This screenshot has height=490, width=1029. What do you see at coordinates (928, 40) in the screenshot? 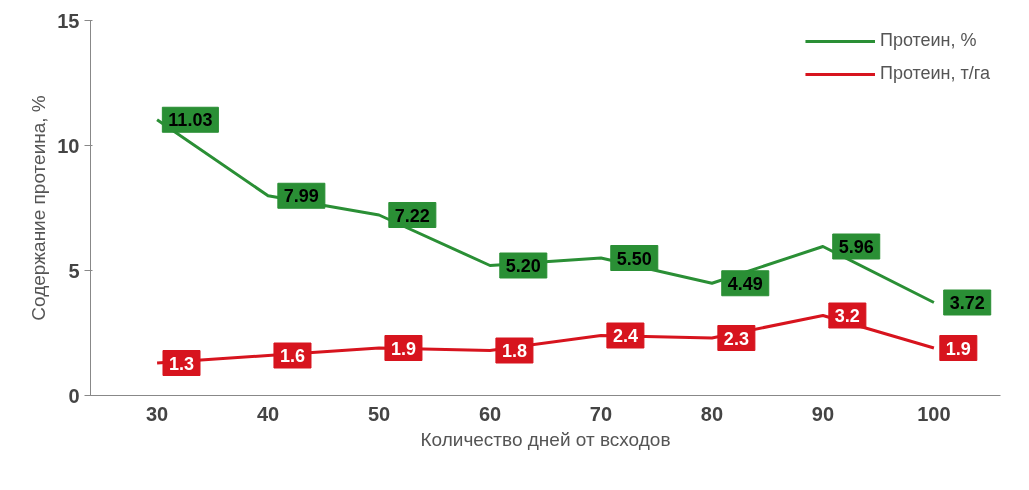
I see `legend-label: Протеин, %` at bounding box center [928, 40].